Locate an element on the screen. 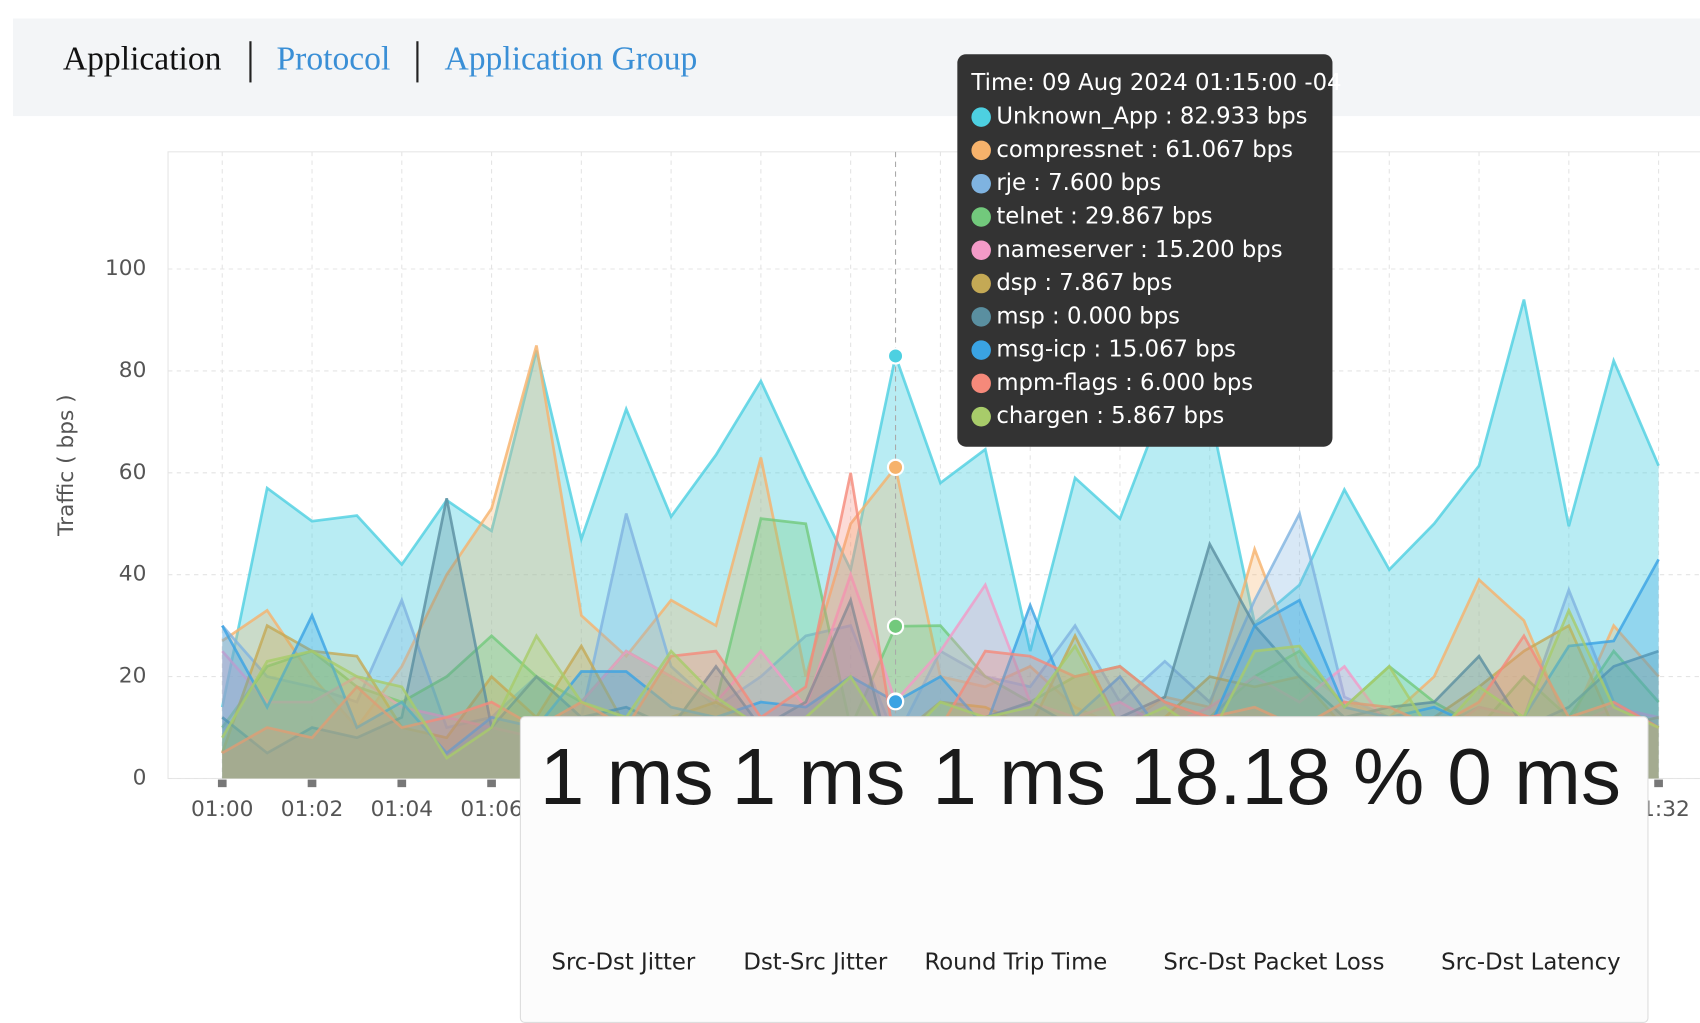  tooltip-line: chargen : 5.867 bps is located at coordinates (1110, 416).